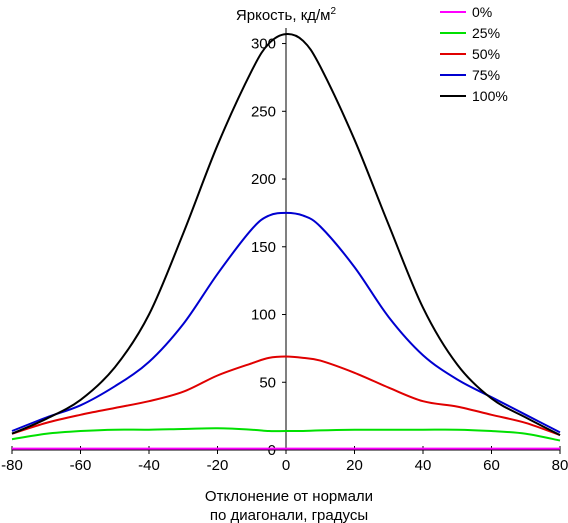 This screenshot has height=523, width=568. What do you see at coordinates (289, 515) in the screenshot?
I see `x-axis-label-line2: по диагонали, градусы` at bounding box center [289, 515].